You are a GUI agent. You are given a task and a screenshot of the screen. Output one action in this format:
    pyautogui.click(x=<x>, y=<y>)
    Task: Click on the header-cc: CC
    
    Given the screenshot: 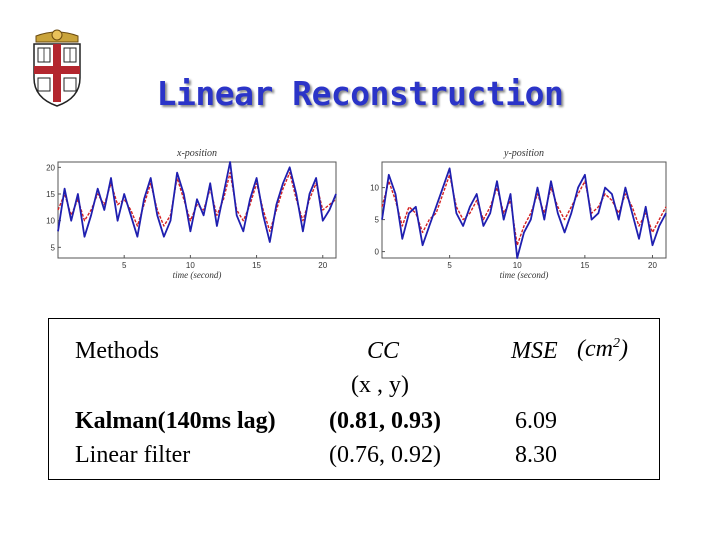 What is the action you would take?
    pyautogui.click(x=383, y=351)
    